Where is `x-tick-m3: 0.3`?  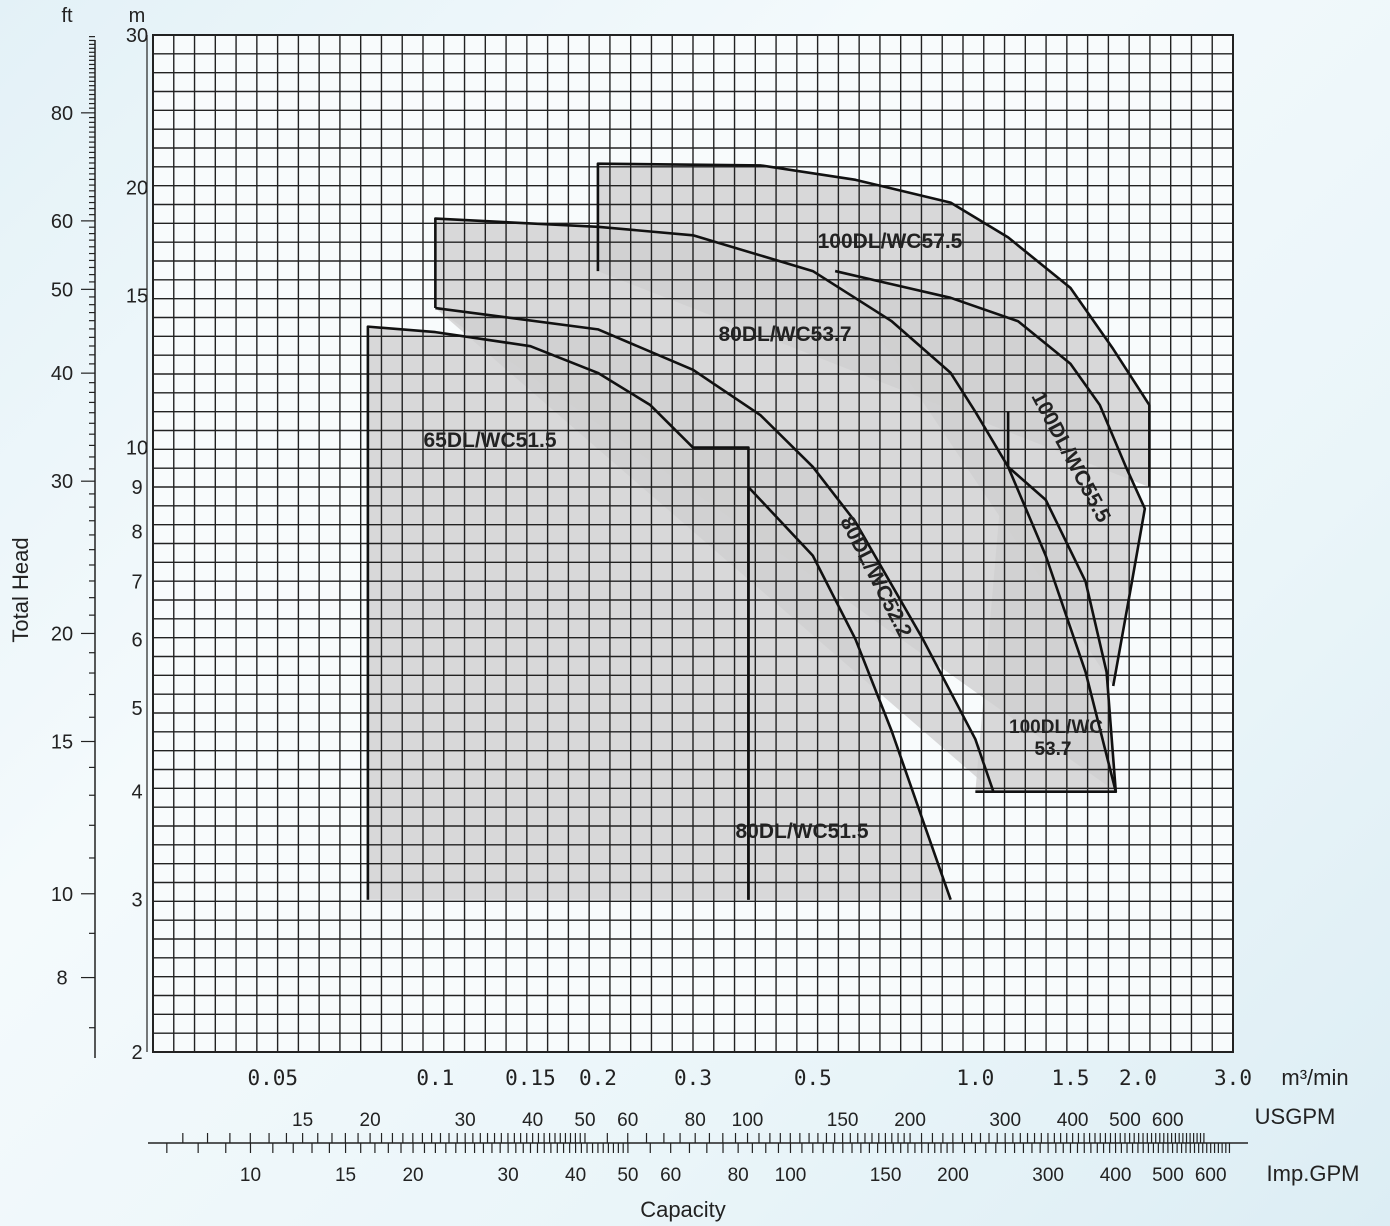
x-tick-m3: 0.3 is located at coordinates (693, 1078).